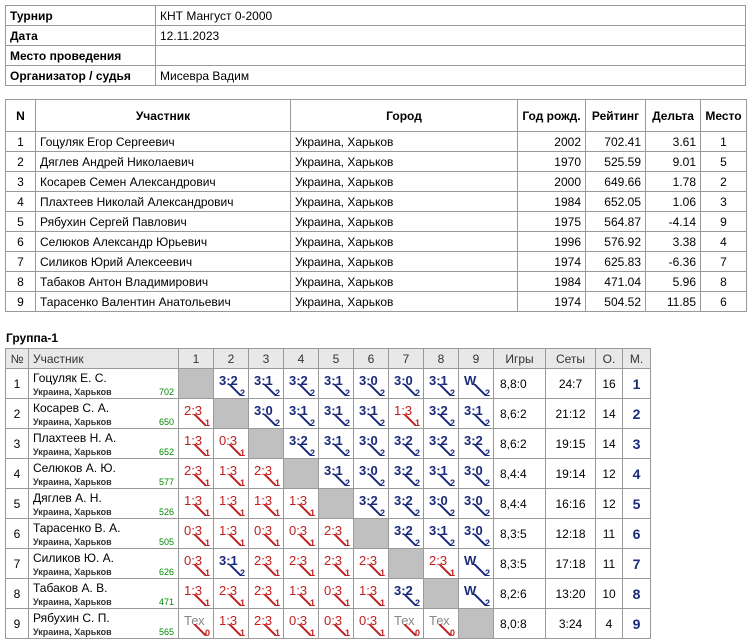  Describe the element at coordinates (673, 281) in the screenshot. I see `cell: 5.96` at that location.